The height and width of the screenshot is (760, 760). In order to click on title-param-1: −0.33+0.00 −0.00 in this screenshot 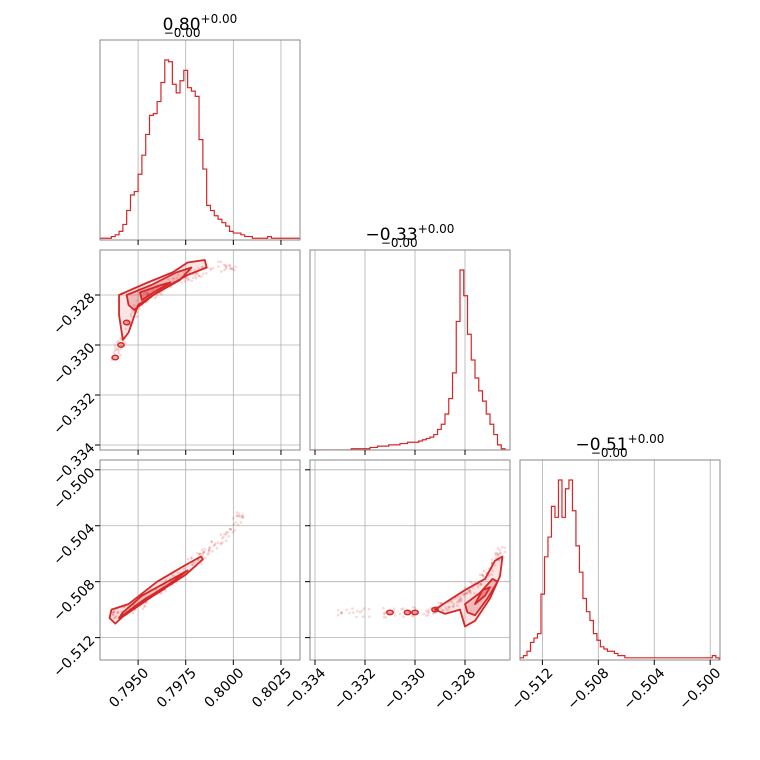, I will do `click(410, 236)`.